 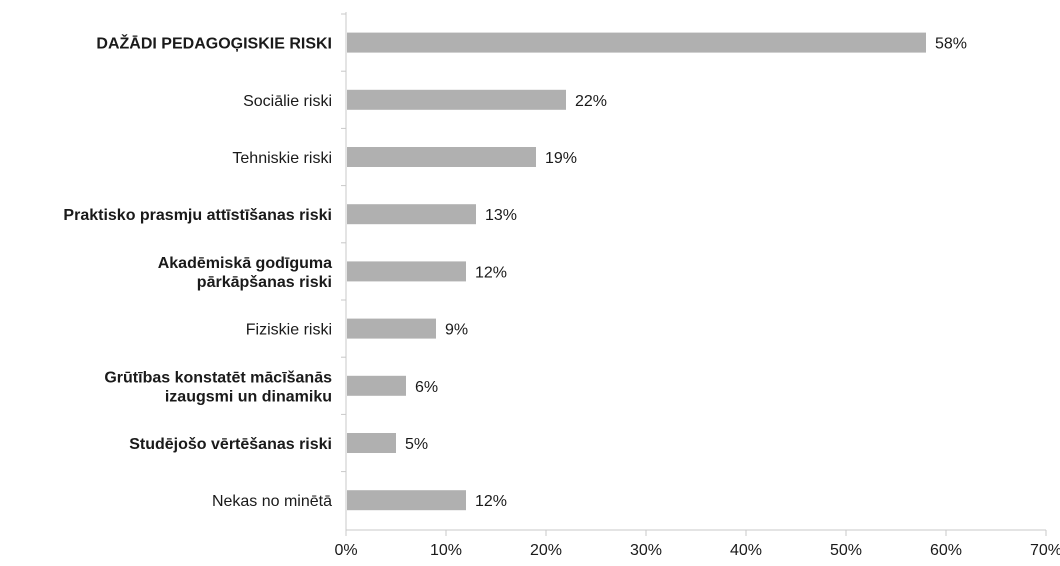 What do you see at coordinates (446, 550) in the screenshot?
I see `x-tick-label: 10%` at bounding box center [446, 550].